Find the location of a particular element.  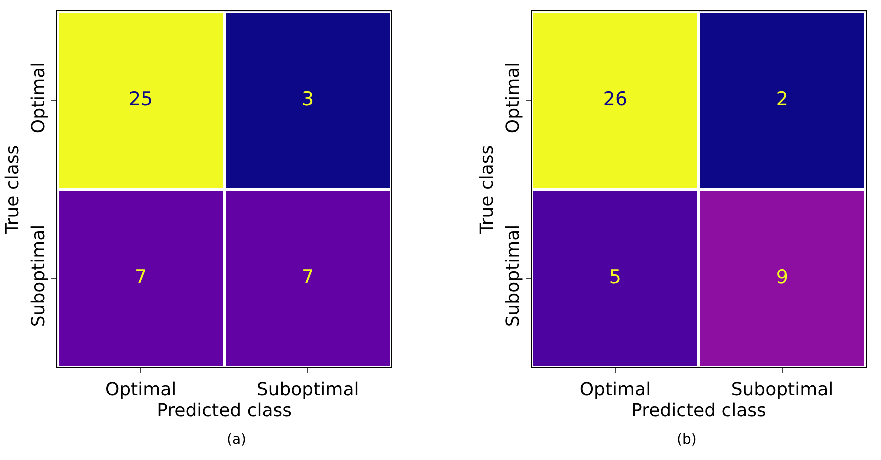

data-label: 25 is located at coordinates (141, 99).